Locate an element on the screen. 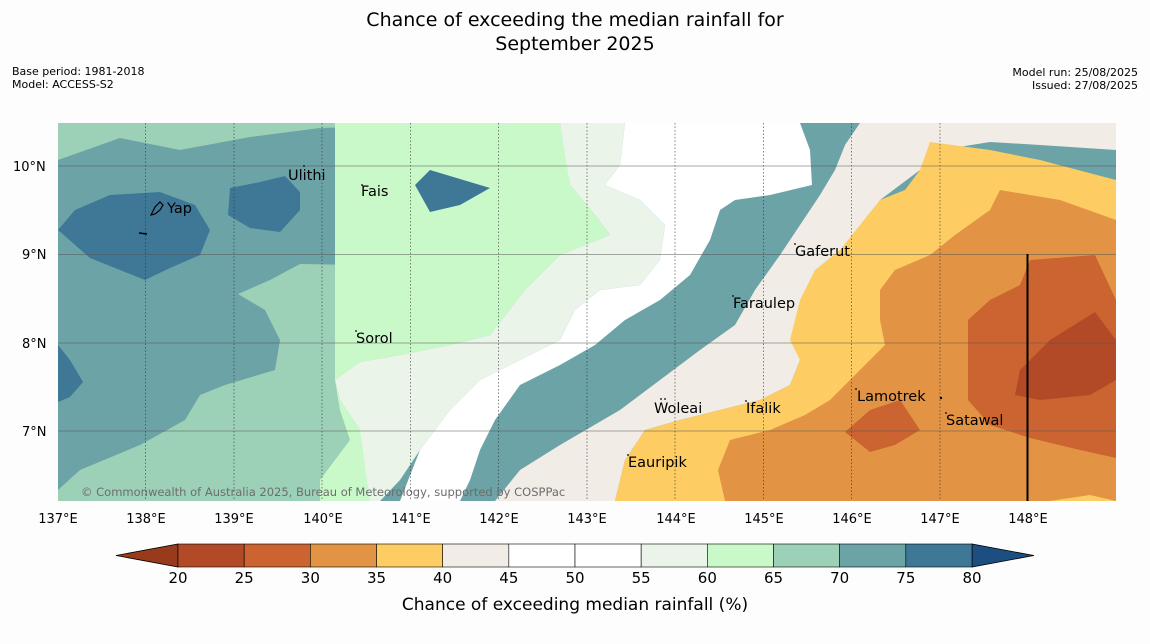  place-label-lamotrek: Lamotrek is located at coordinates (891, 397).